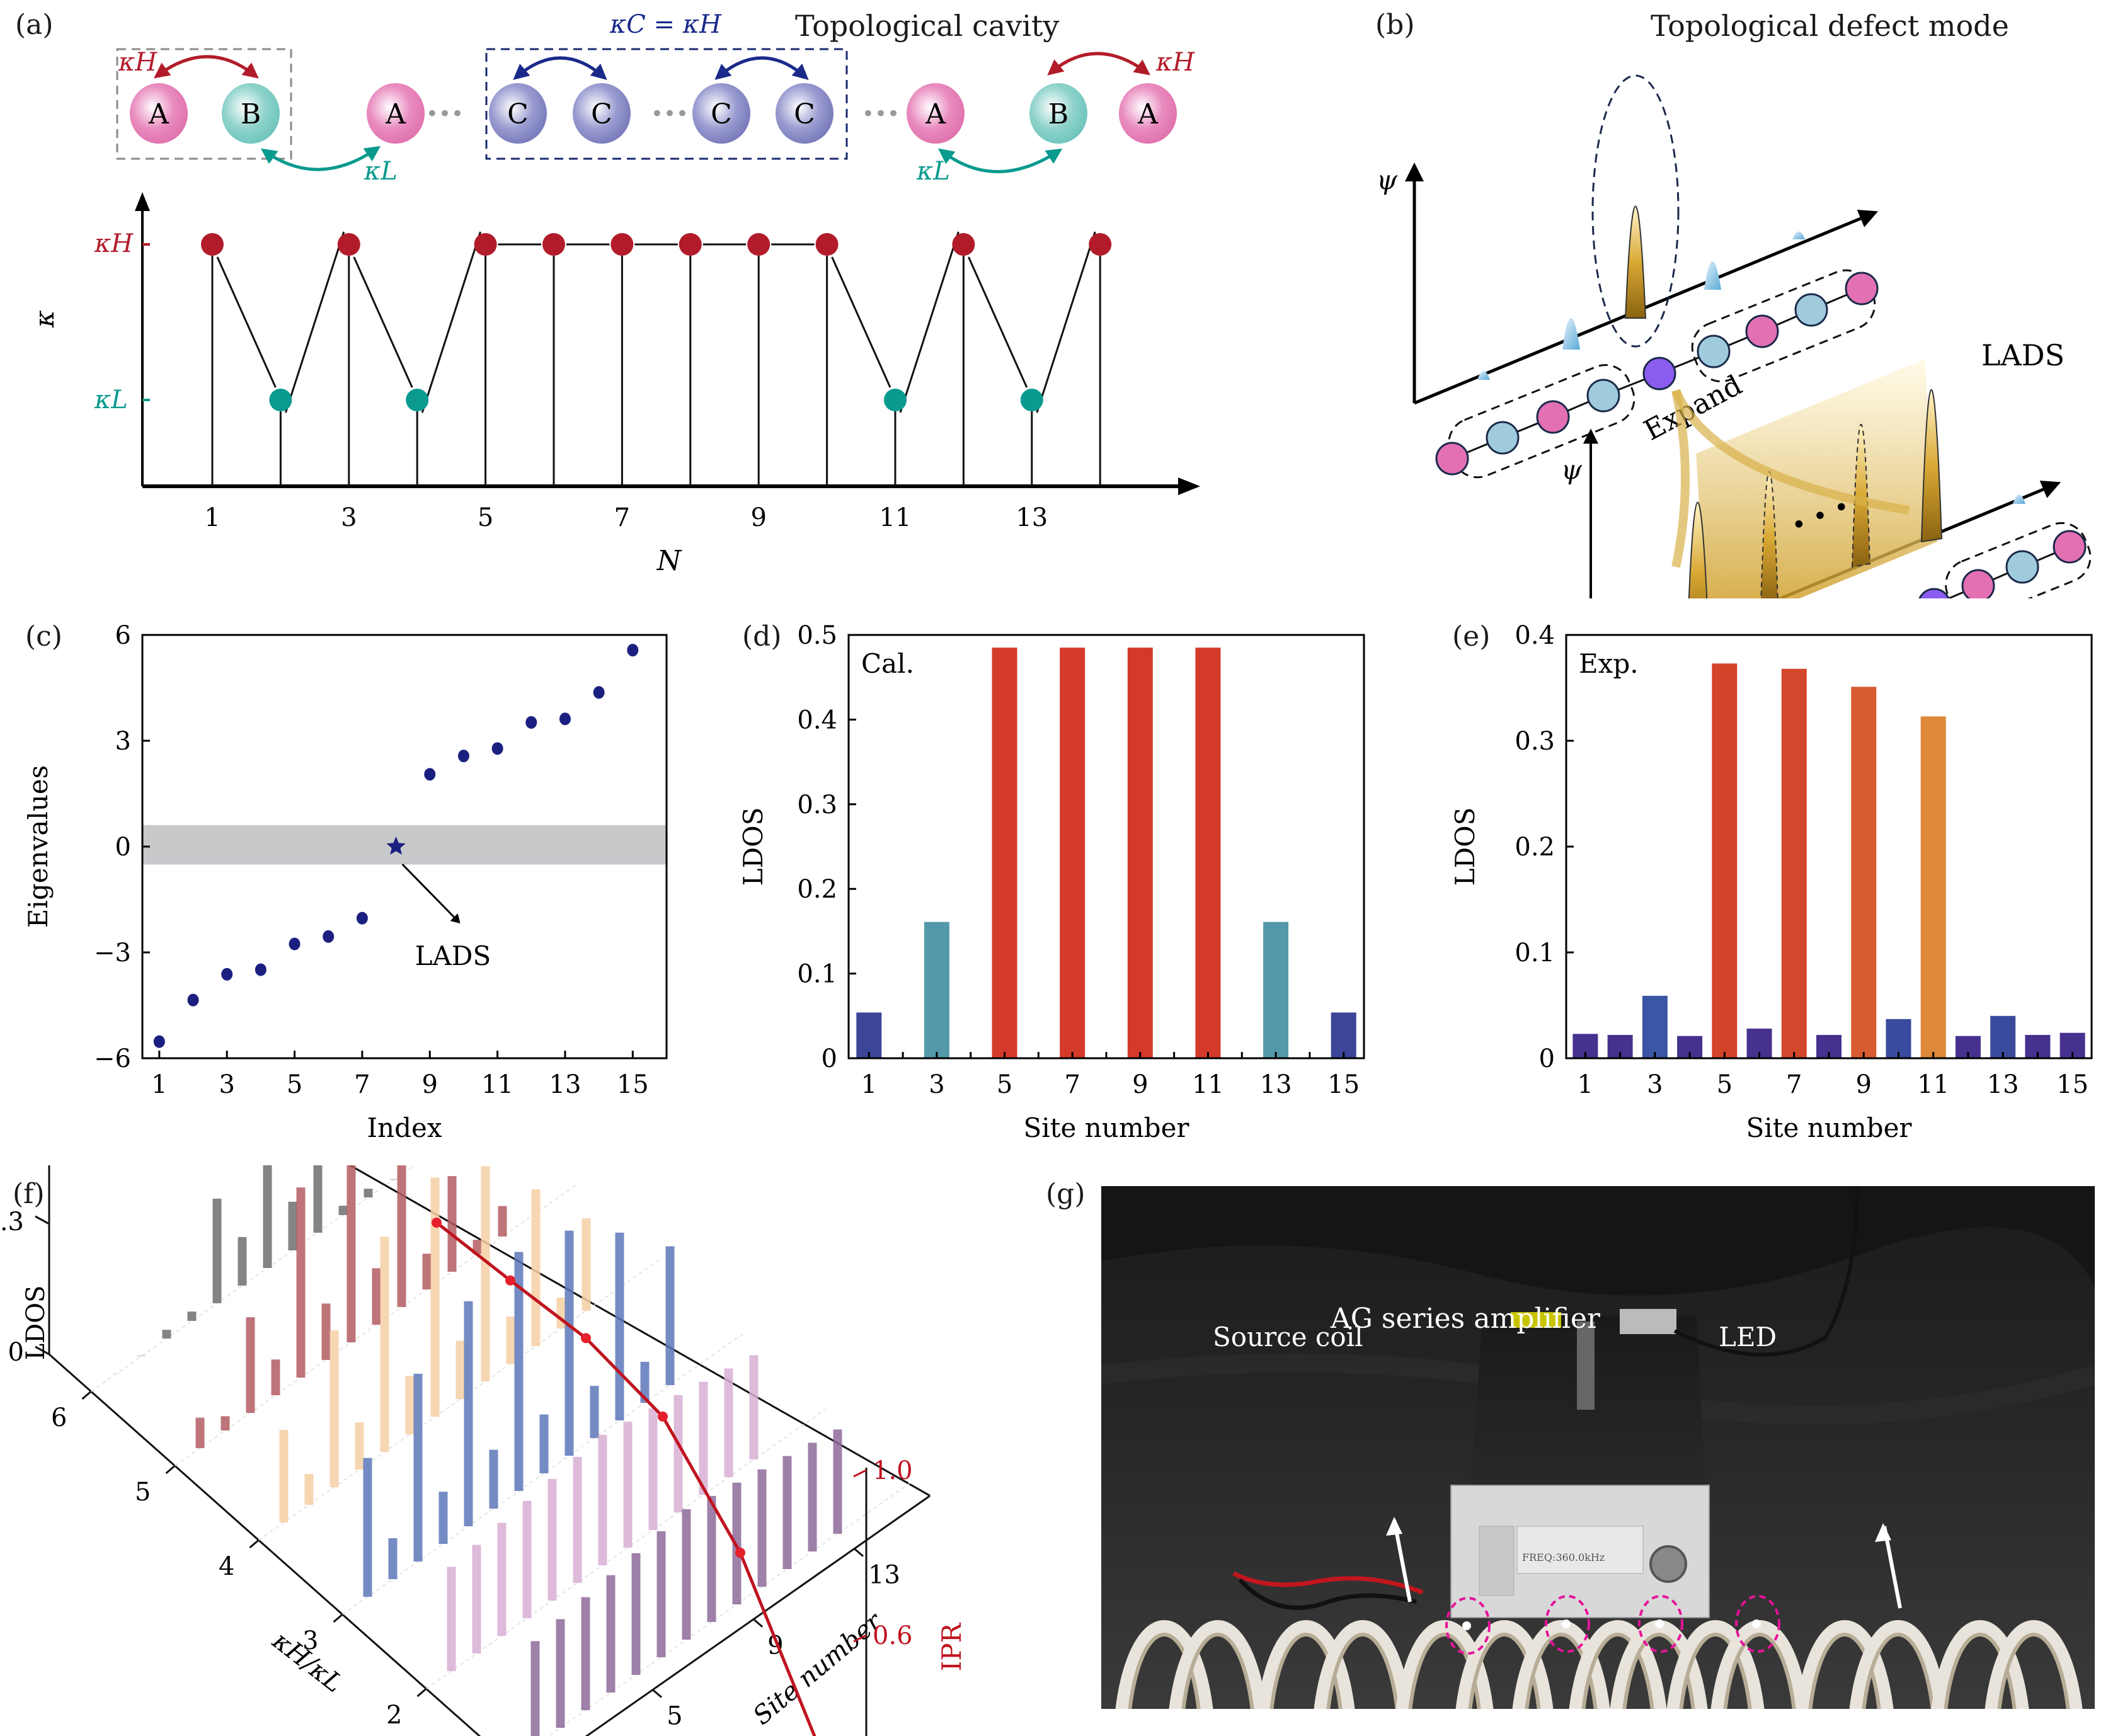  I want to click on coupling-point-H, so click(212, 244).